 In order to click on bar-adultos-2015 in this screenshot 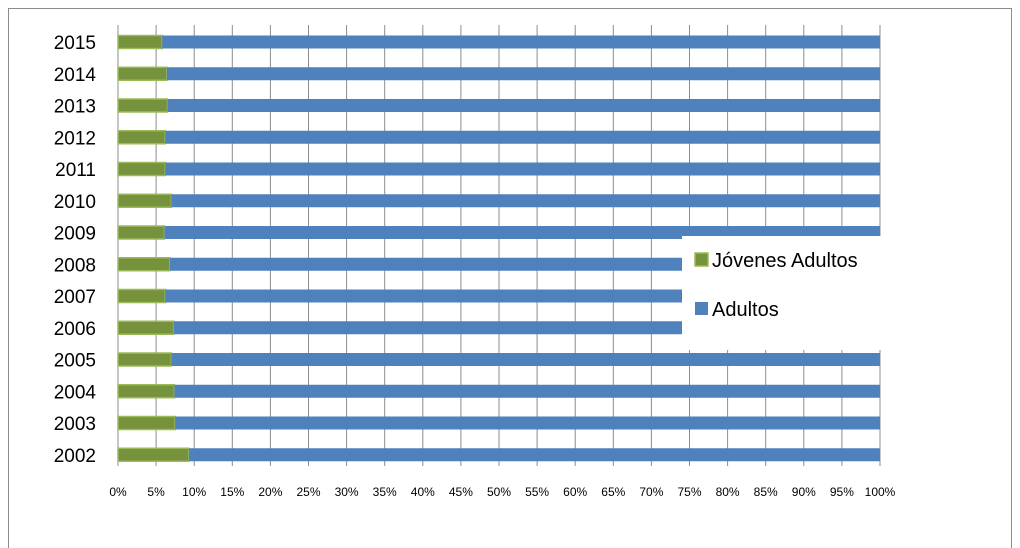, I will do `click(521, 42)`.